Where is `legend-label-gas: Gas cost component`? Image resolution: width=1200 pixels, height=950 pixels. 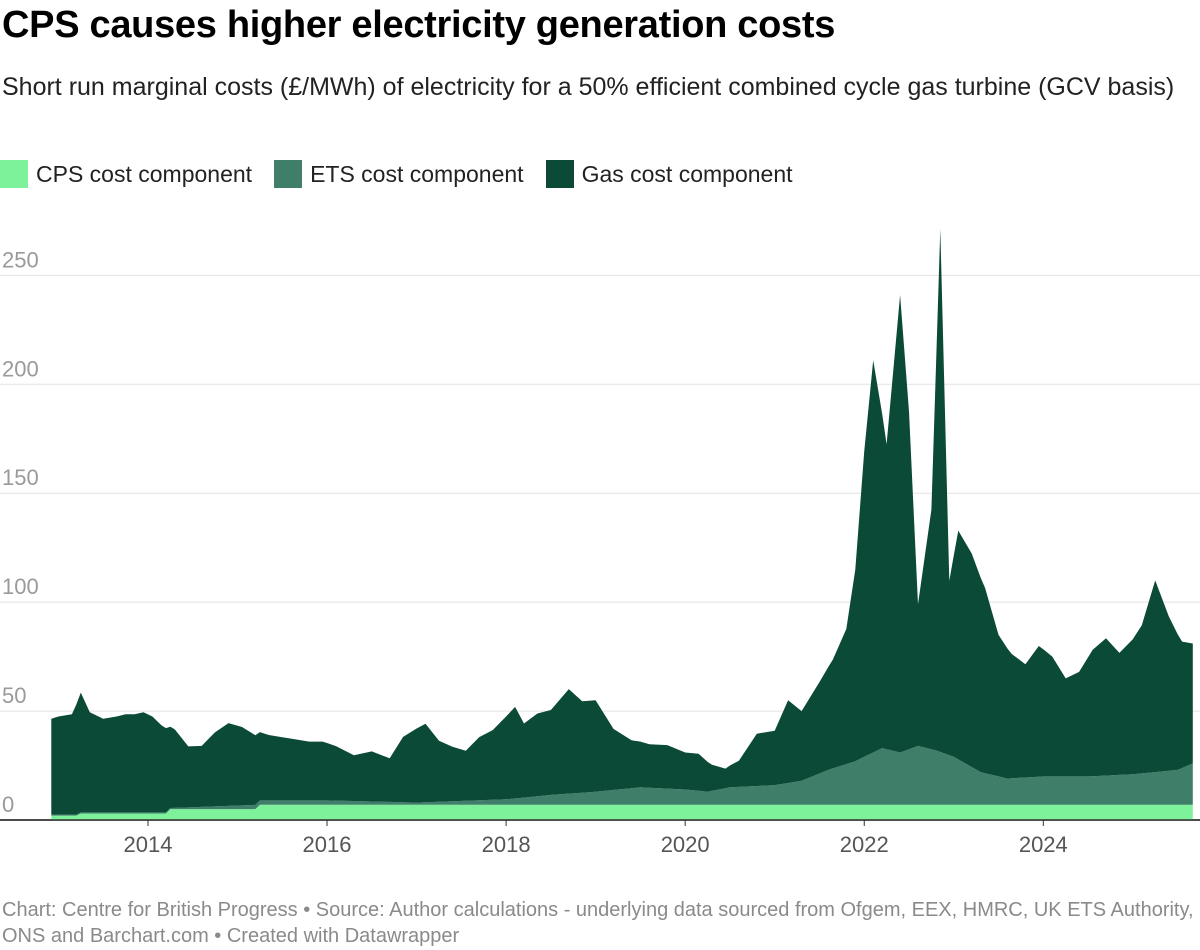
legend-label-gas: Gas cost component is located at coordinates (687, 173).